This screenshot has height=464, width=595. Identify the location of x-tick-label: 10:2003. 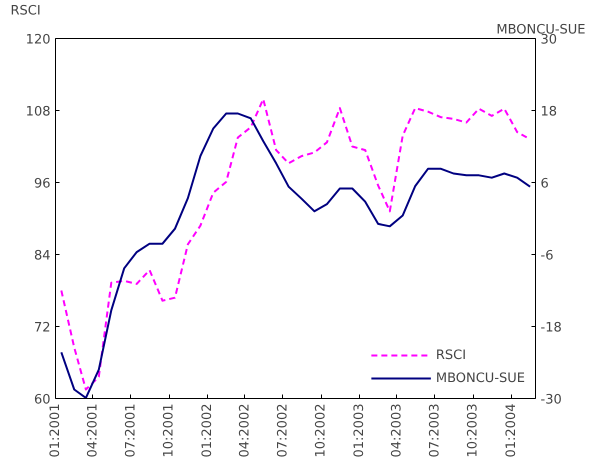
(473, 430).